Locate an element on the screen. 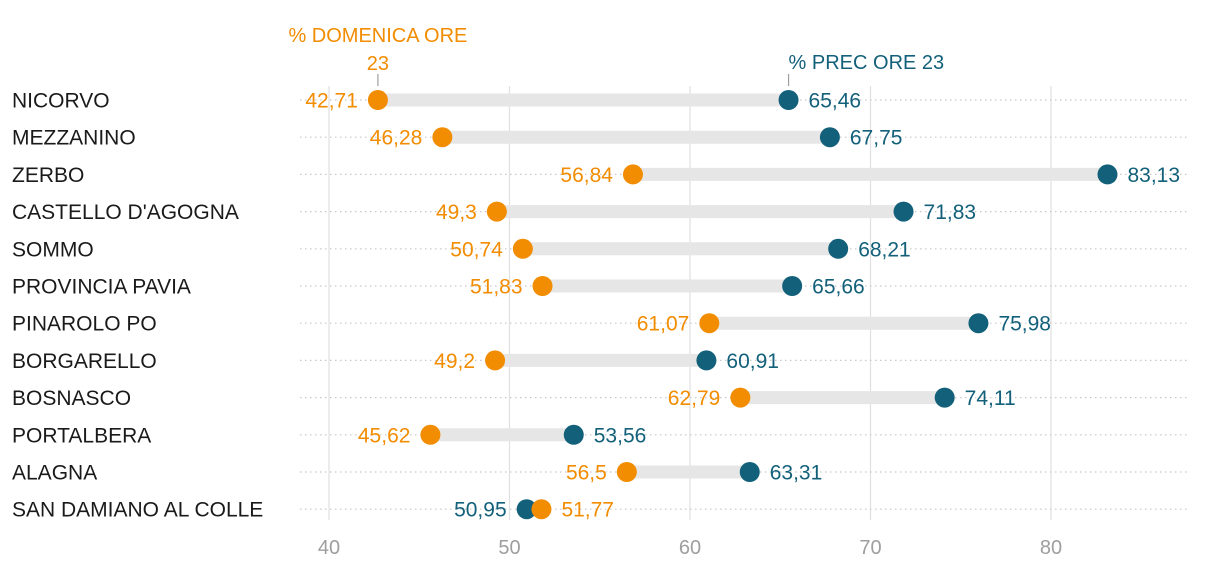 The image size is (1220, 566). row-label: ALAGNA is located at coordinates (54, 473).